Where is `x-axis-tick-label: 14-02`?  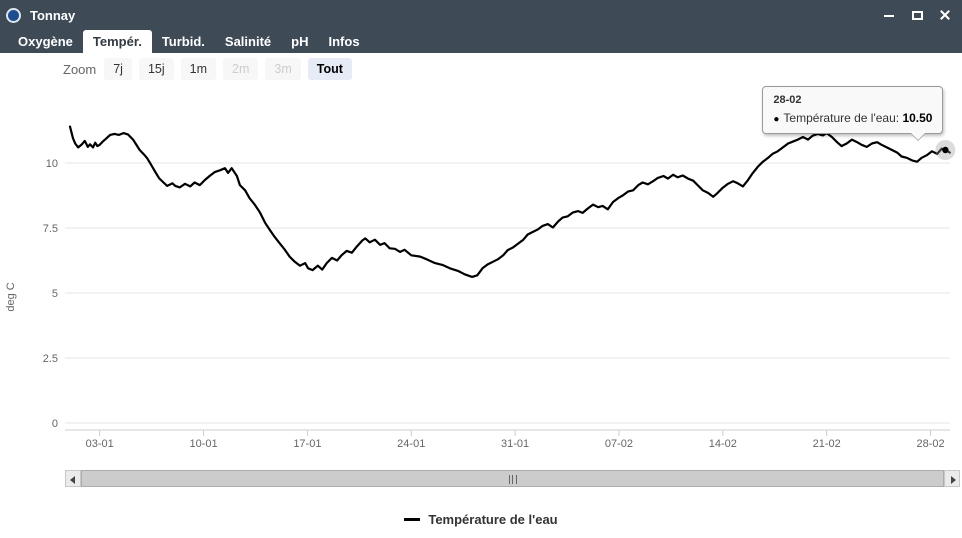 x-axis-tick-label: 14-02 is located at coordinates (723, 444).